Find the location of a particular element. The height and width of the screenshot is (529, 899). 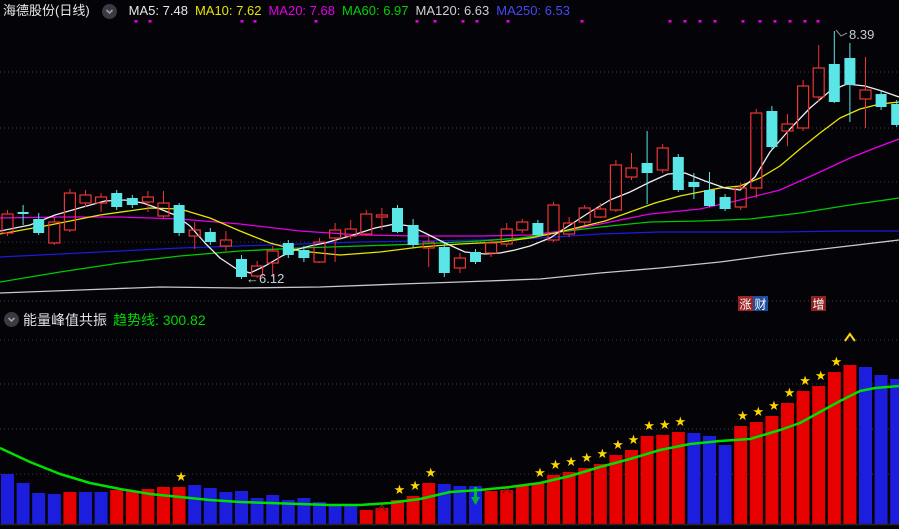

ma60-legend: MA60: 6.97 is located at coordinates (375, 11).